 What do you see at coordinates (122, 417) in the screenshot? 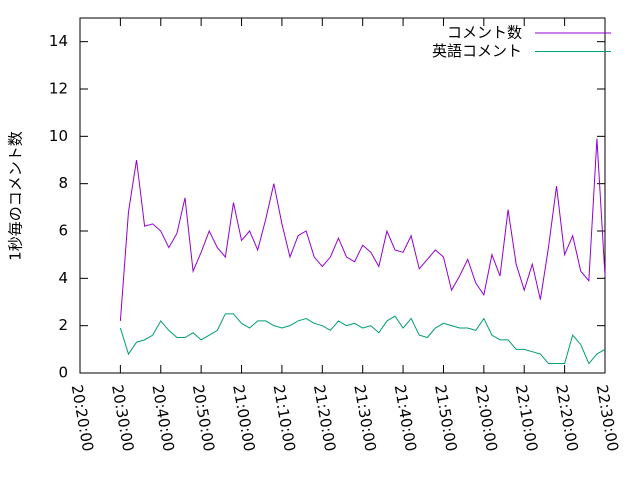
I see `x-tick-label: 20:30:00` at bounding box center [122, 417].